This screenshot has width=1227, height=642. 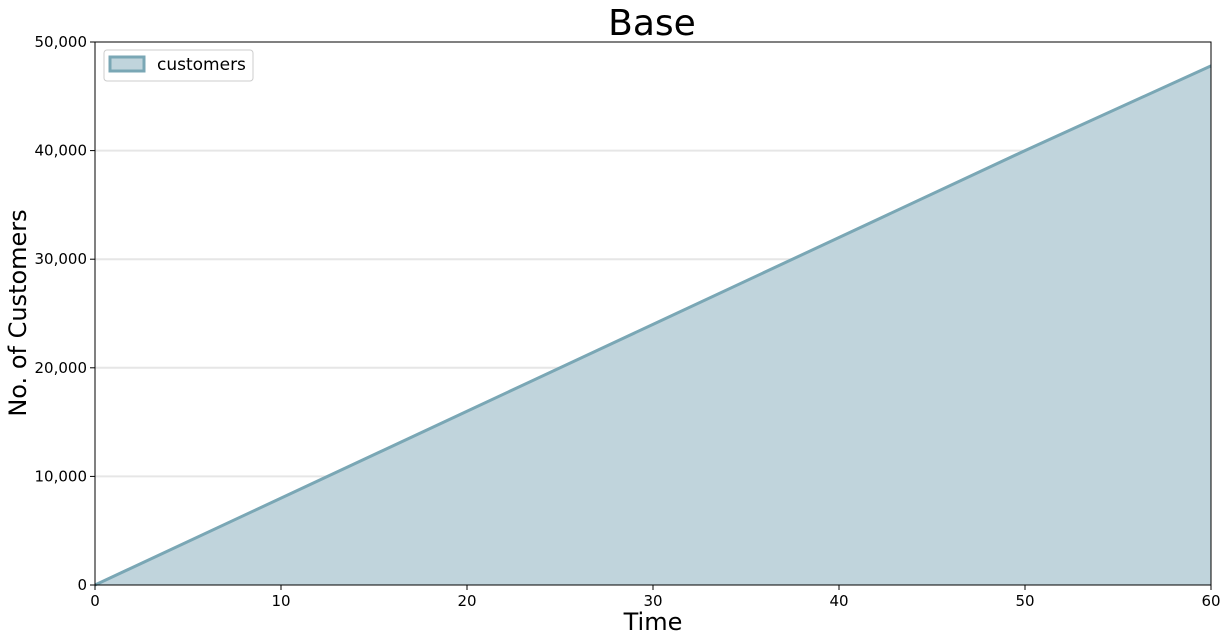 What do you see at coordinates (653, 622) in the screenshot?
I see `x-axis-label: Time` at bounding box center [653, 622].